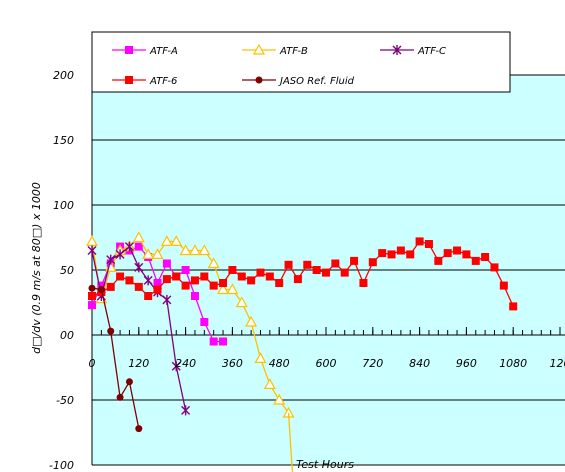 This screenshot has width=565, height=472. Describe the element at coordinates (163, 81) in the screenshot. I see `legend-label-atf-6: ATF-6` at that location.